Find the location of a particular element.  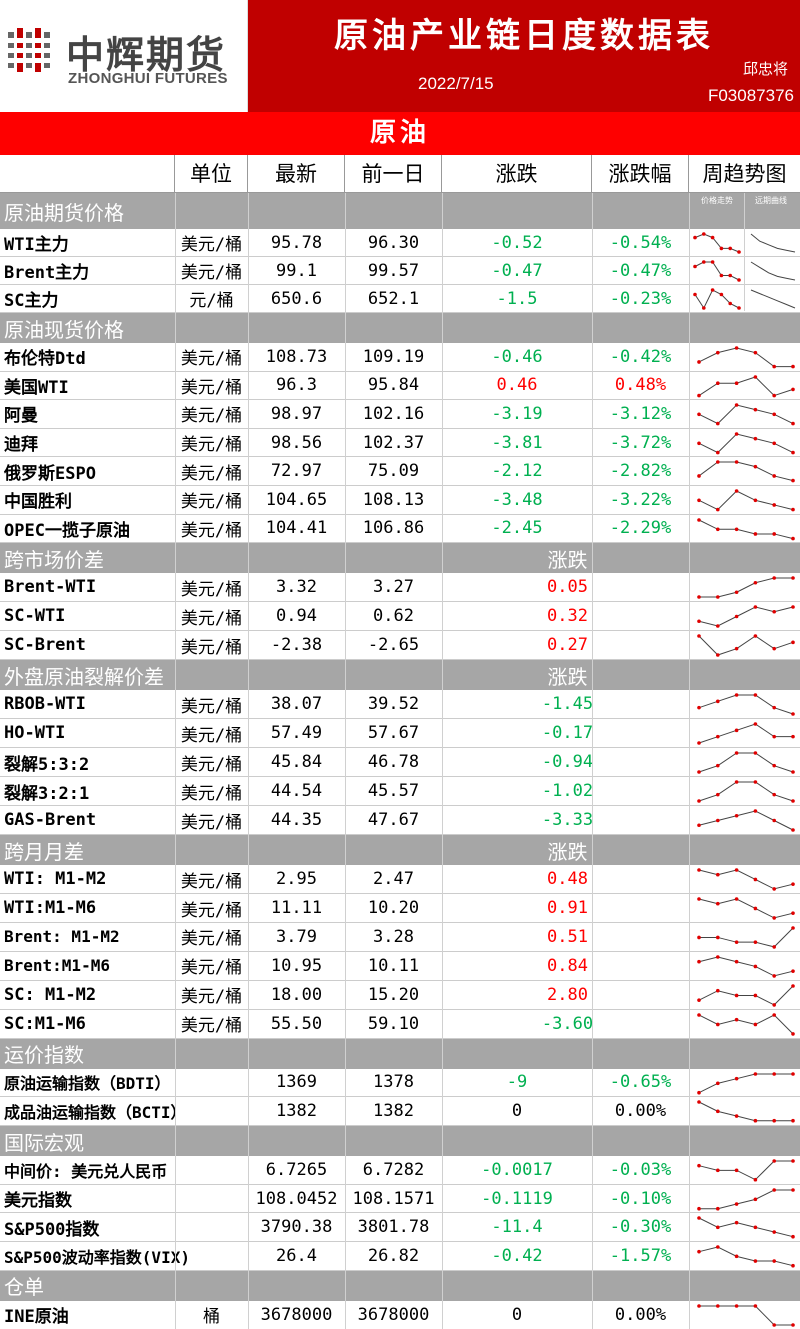

row-latest: 6.7265 is located at coordinates (296, 1169).